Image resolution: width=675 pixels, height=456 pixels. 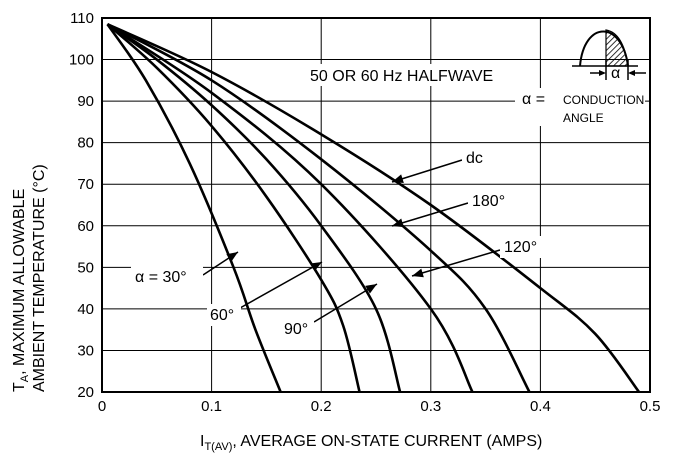 I want to click on inset-title-background, so click(x=409, y=75).